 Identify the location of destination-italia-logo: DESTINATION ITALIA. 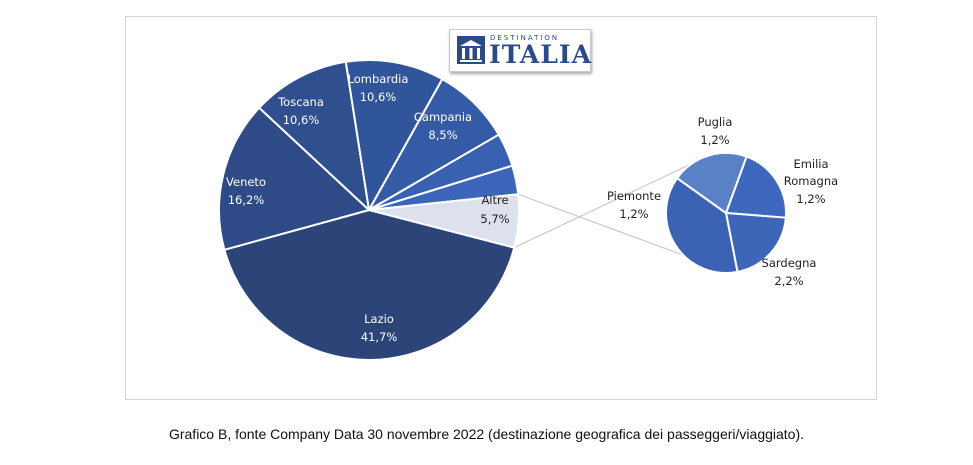
(520, 50).